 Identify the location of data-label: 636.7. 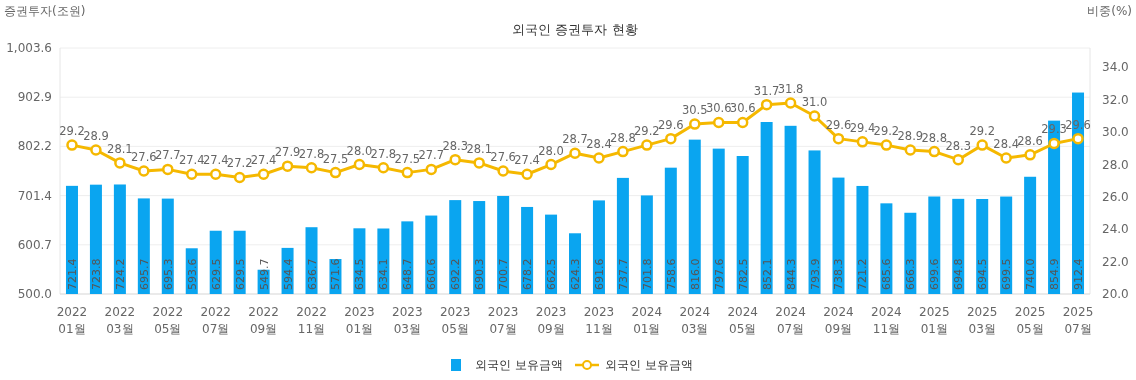
(312, 274).